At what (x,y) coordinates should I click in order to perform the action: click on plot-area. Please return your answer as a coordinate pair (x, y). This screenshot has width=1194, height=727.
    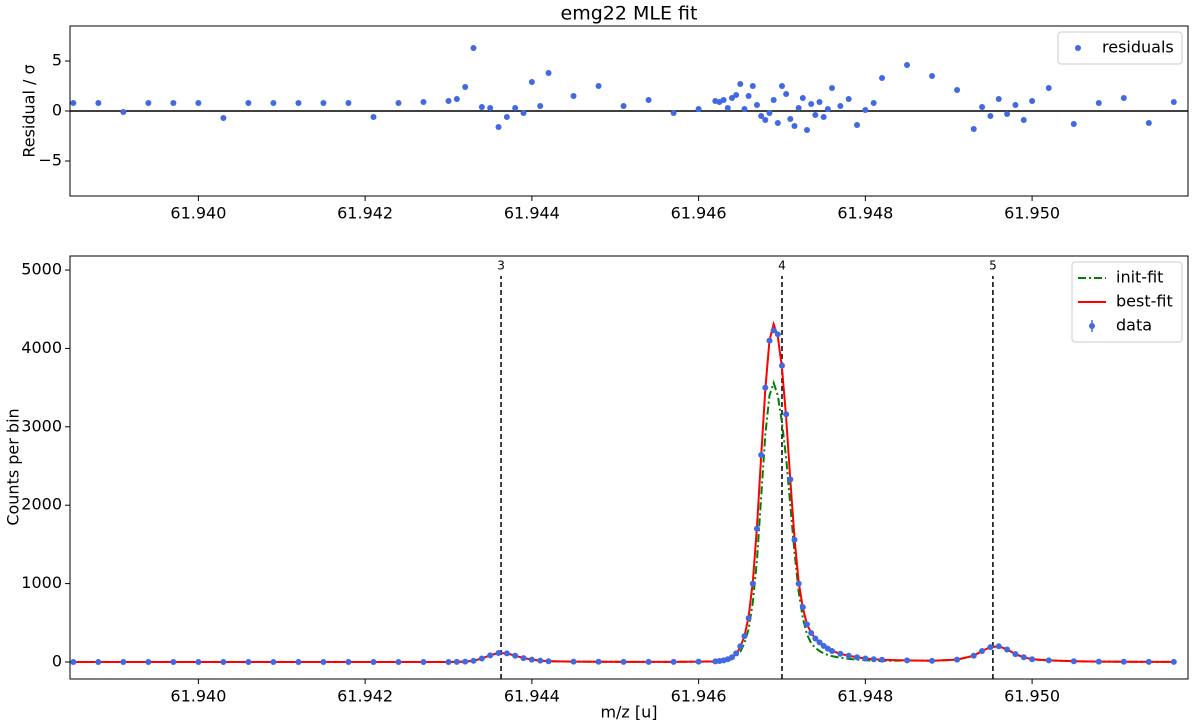
    Looking at the image, I should click on (629, 89).